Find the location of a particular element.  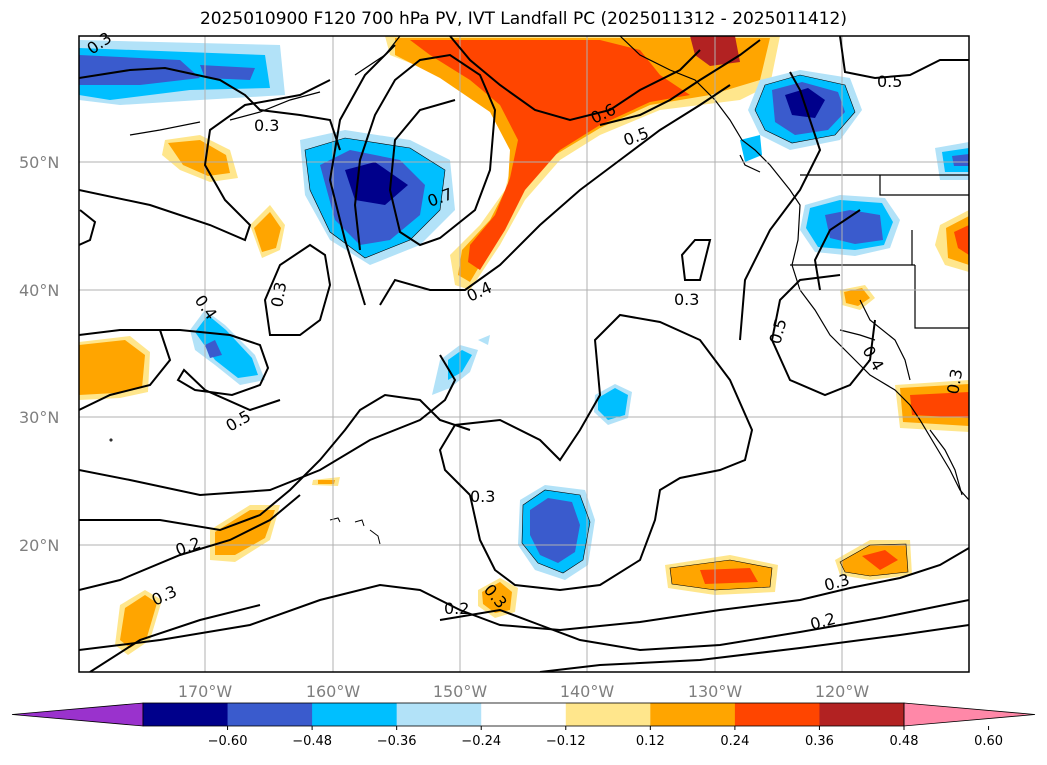

colorbar-extend-low is located at coordinates (77, 714).